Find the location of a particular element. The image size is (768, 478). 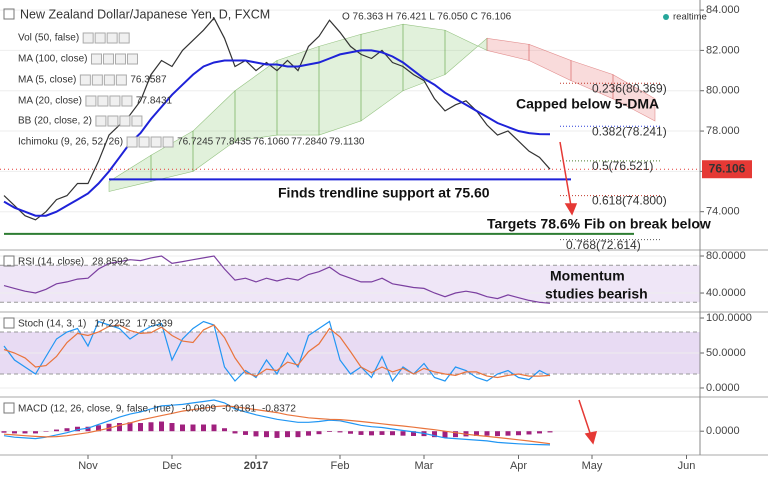

arrows is located at coordinates (578, 293).